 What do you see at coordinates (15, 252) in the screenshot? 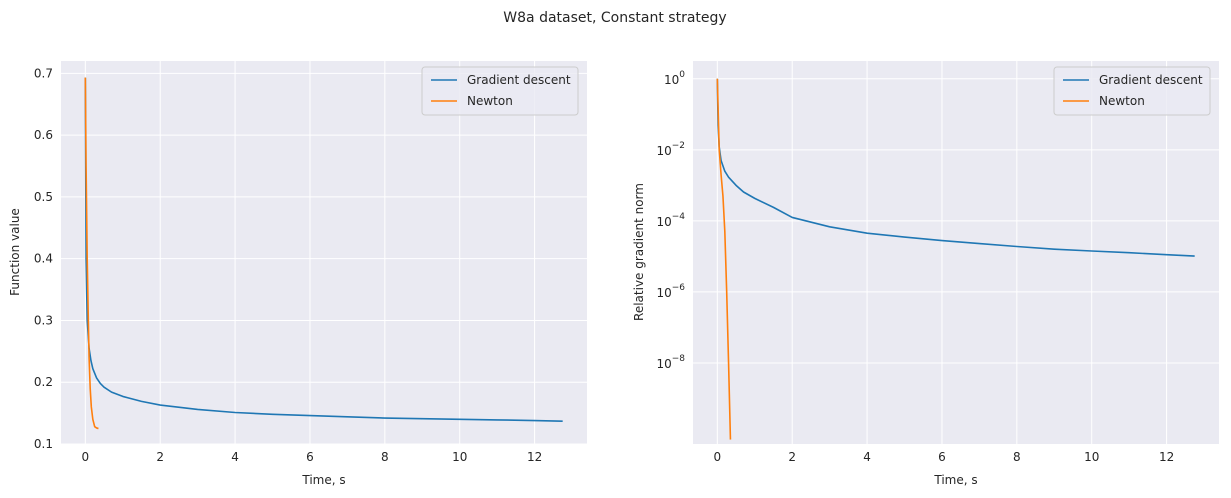
I see `y-axis-label: Function value` at bounding box center [15, 252].